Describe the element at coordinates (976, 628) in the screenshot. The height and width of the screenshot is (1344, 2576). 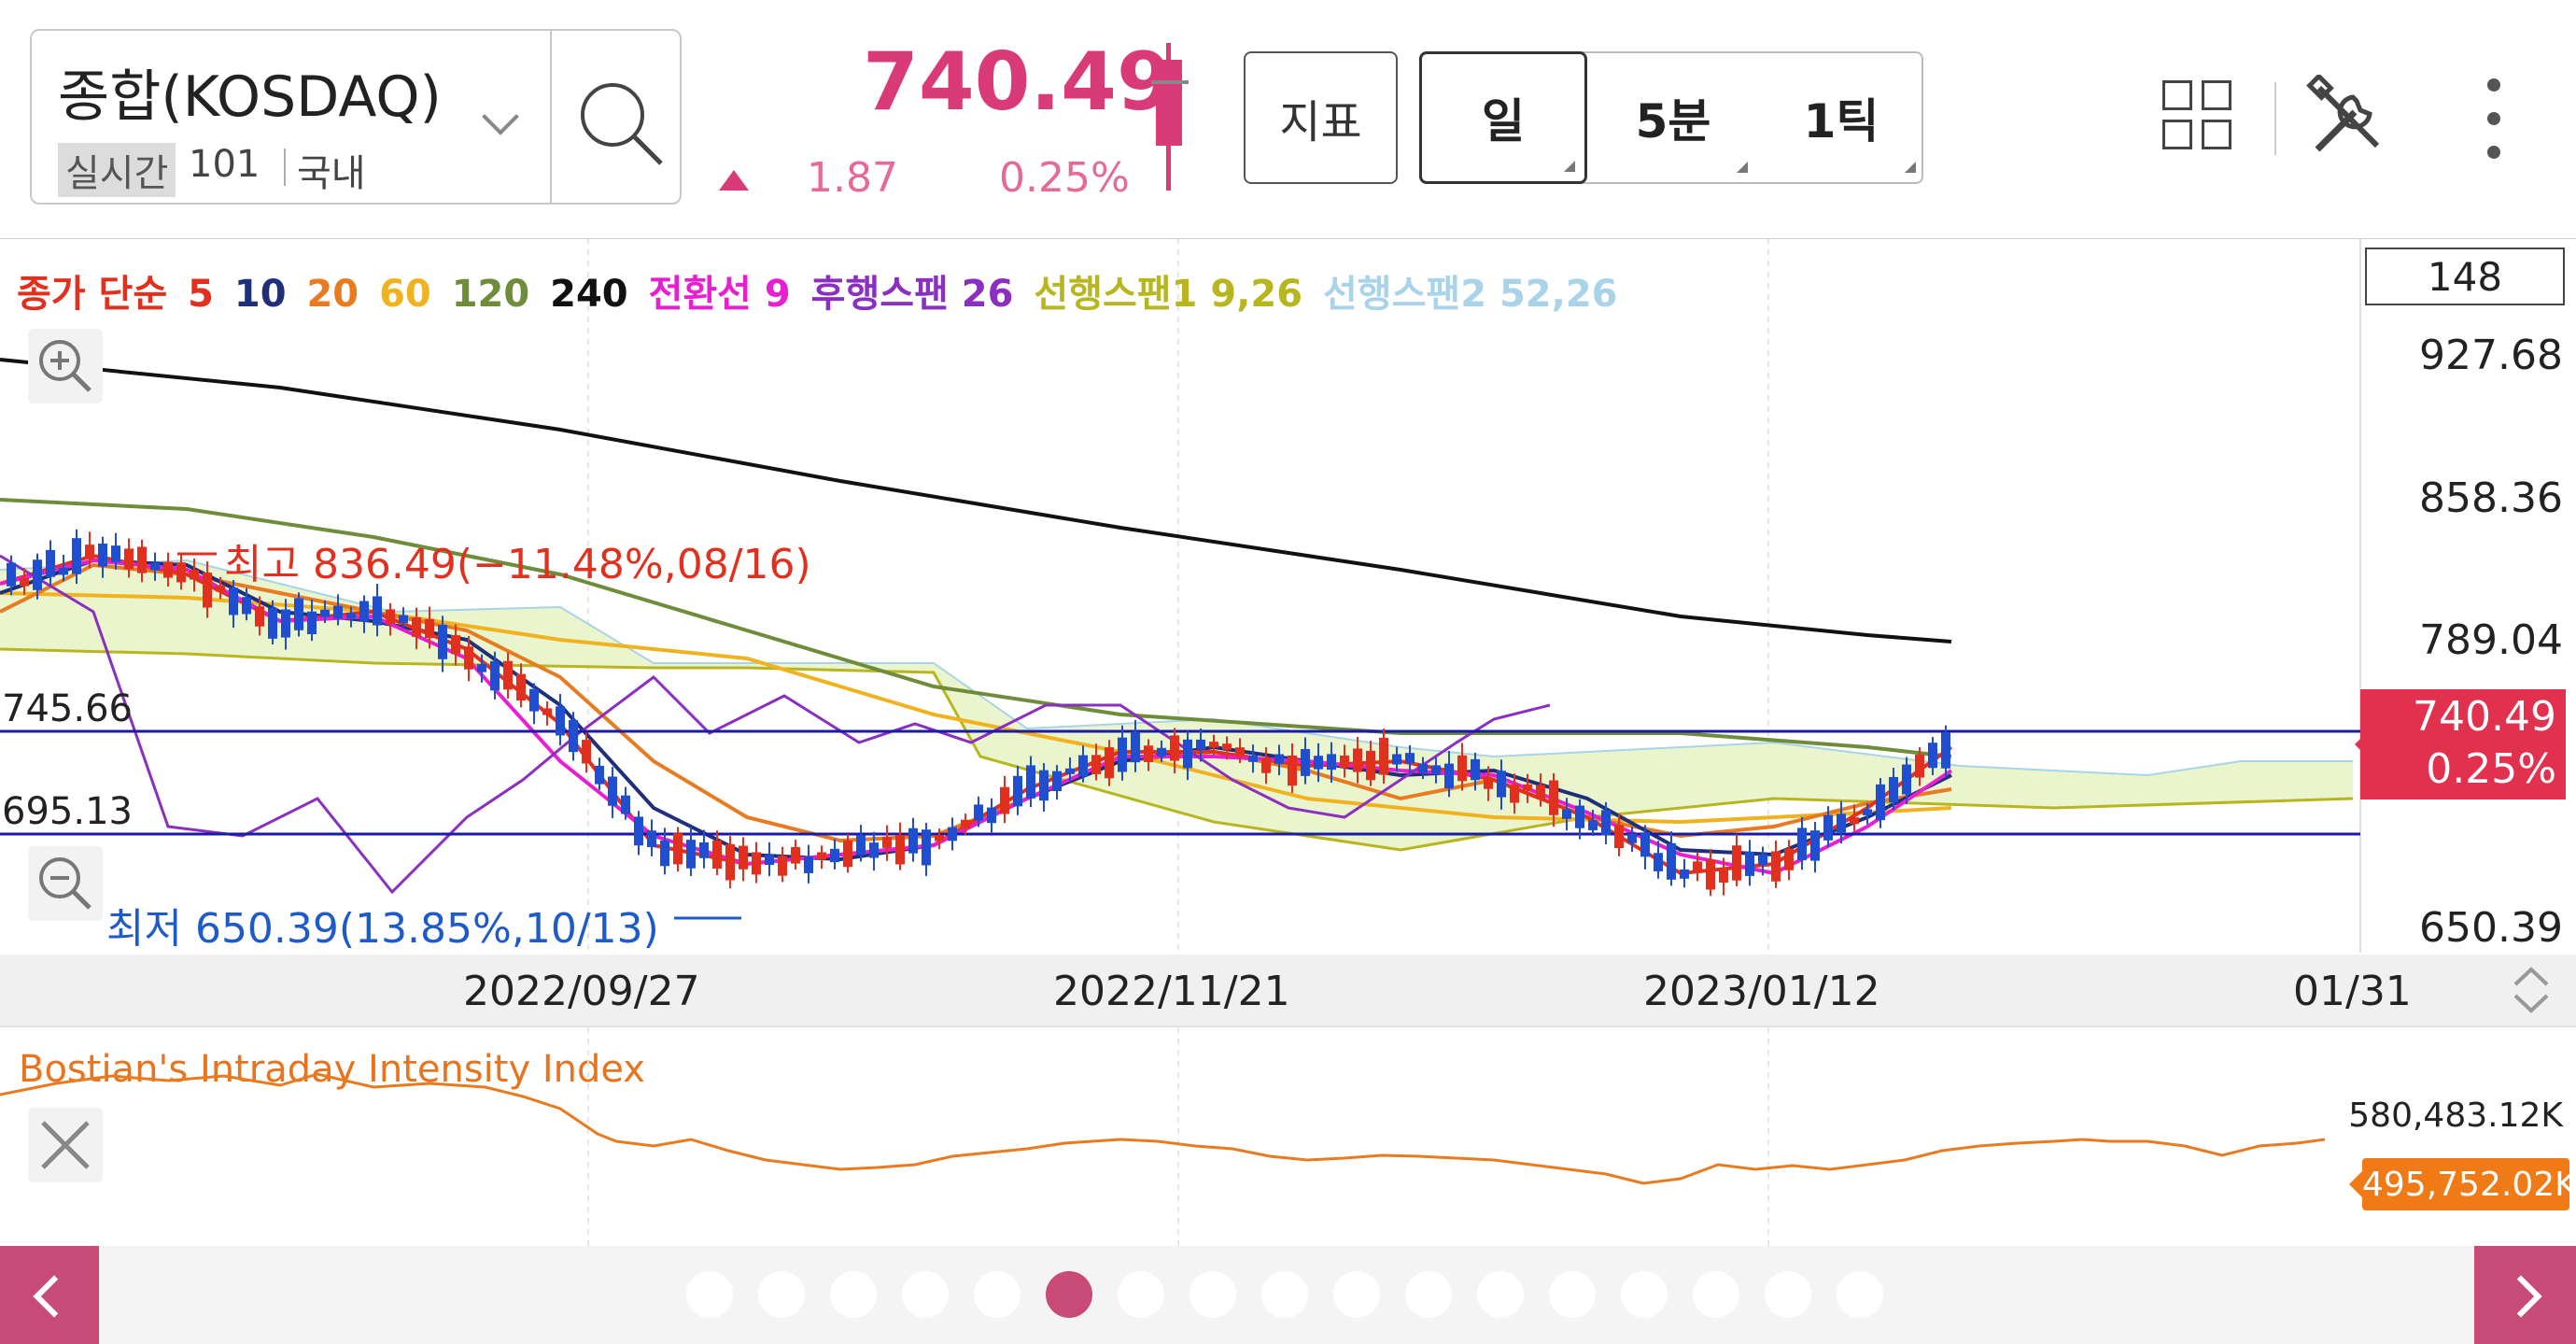
I see `ma120-line` at that location.